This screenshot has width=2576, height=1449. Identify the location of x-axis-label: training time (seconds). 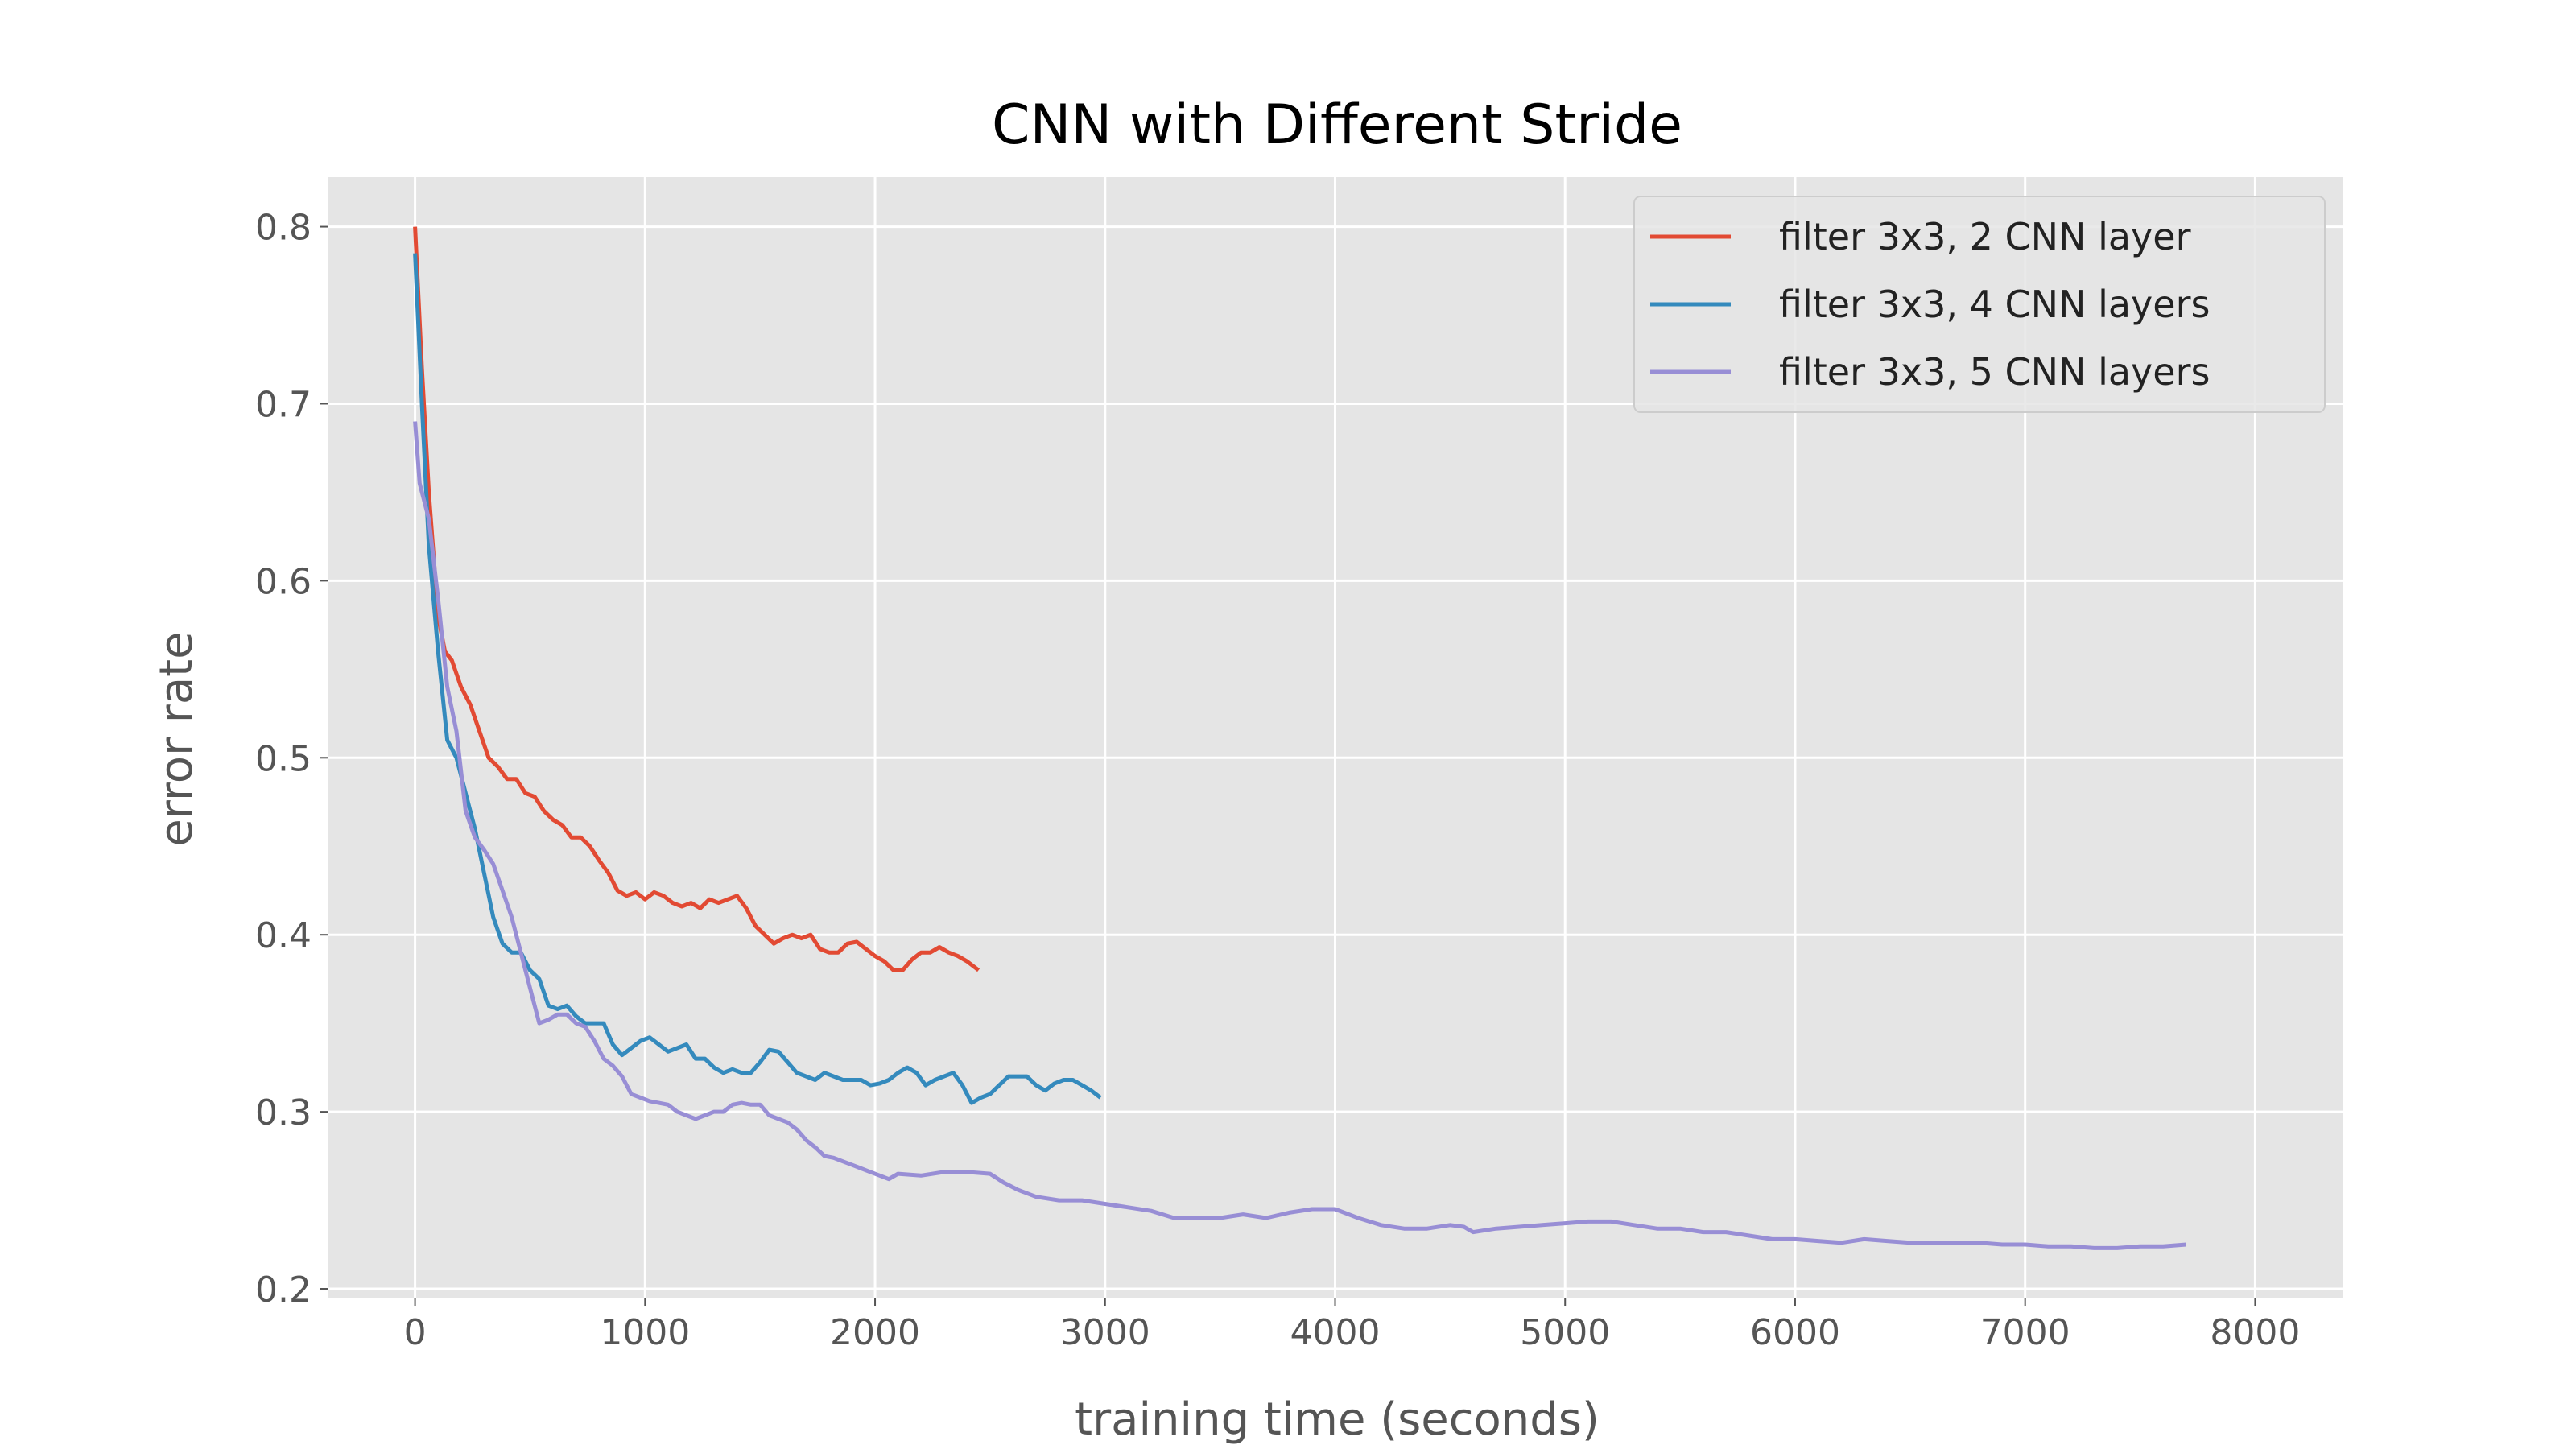
(1337, 1419).